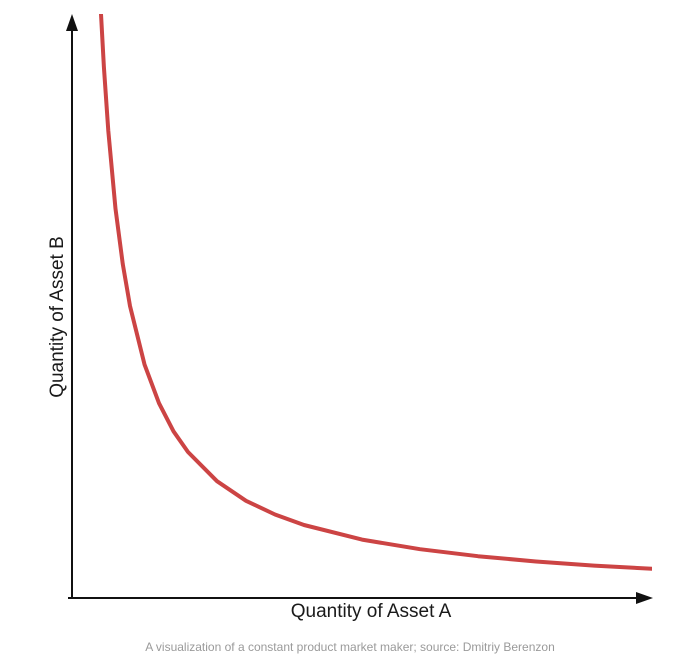  What do you see at coordinates (57, 317) in the screenshot?
I see `y-axis-label: Quantity of Asset B` at bounding box center [57, 317].